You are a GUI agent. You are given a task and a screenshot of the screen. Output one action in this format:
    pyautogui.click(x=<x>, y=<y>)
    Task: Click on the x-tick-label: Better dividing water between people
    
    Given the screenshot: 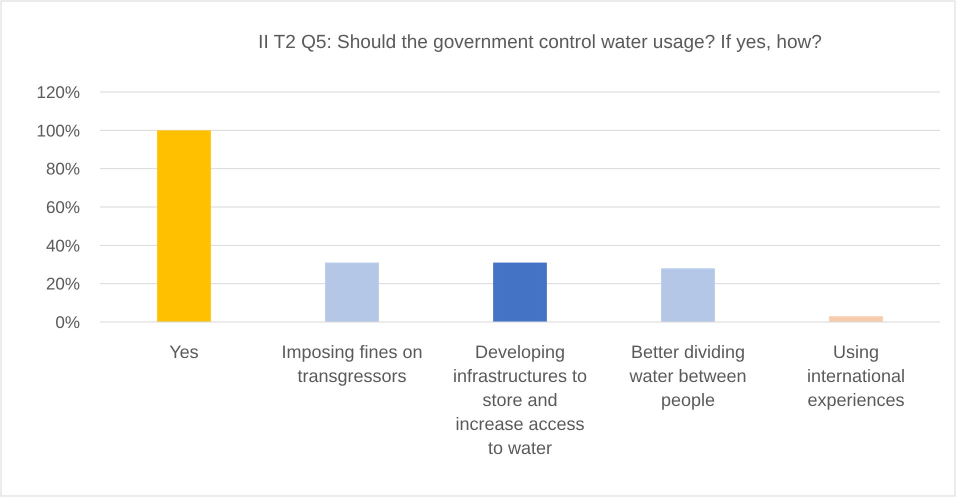 What is the action you would take?
    pyautogui.click(x=687, y=376)
    